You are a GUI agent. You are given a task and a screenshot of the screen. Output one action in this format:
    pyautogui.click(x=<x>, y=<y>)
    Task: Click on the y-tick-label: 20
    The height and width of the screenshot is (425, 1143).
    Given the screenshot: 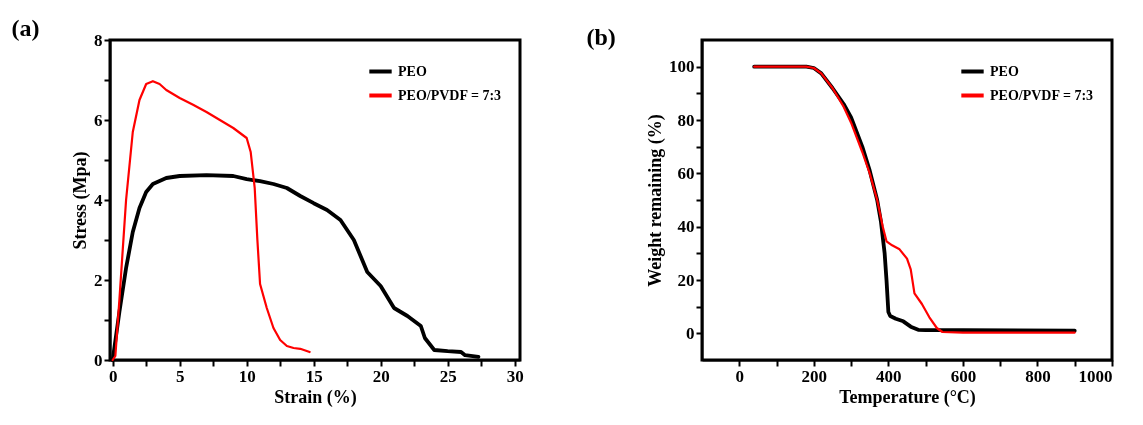 What is the action you would take?
    pyautogui.click(x=686, y=280)
    